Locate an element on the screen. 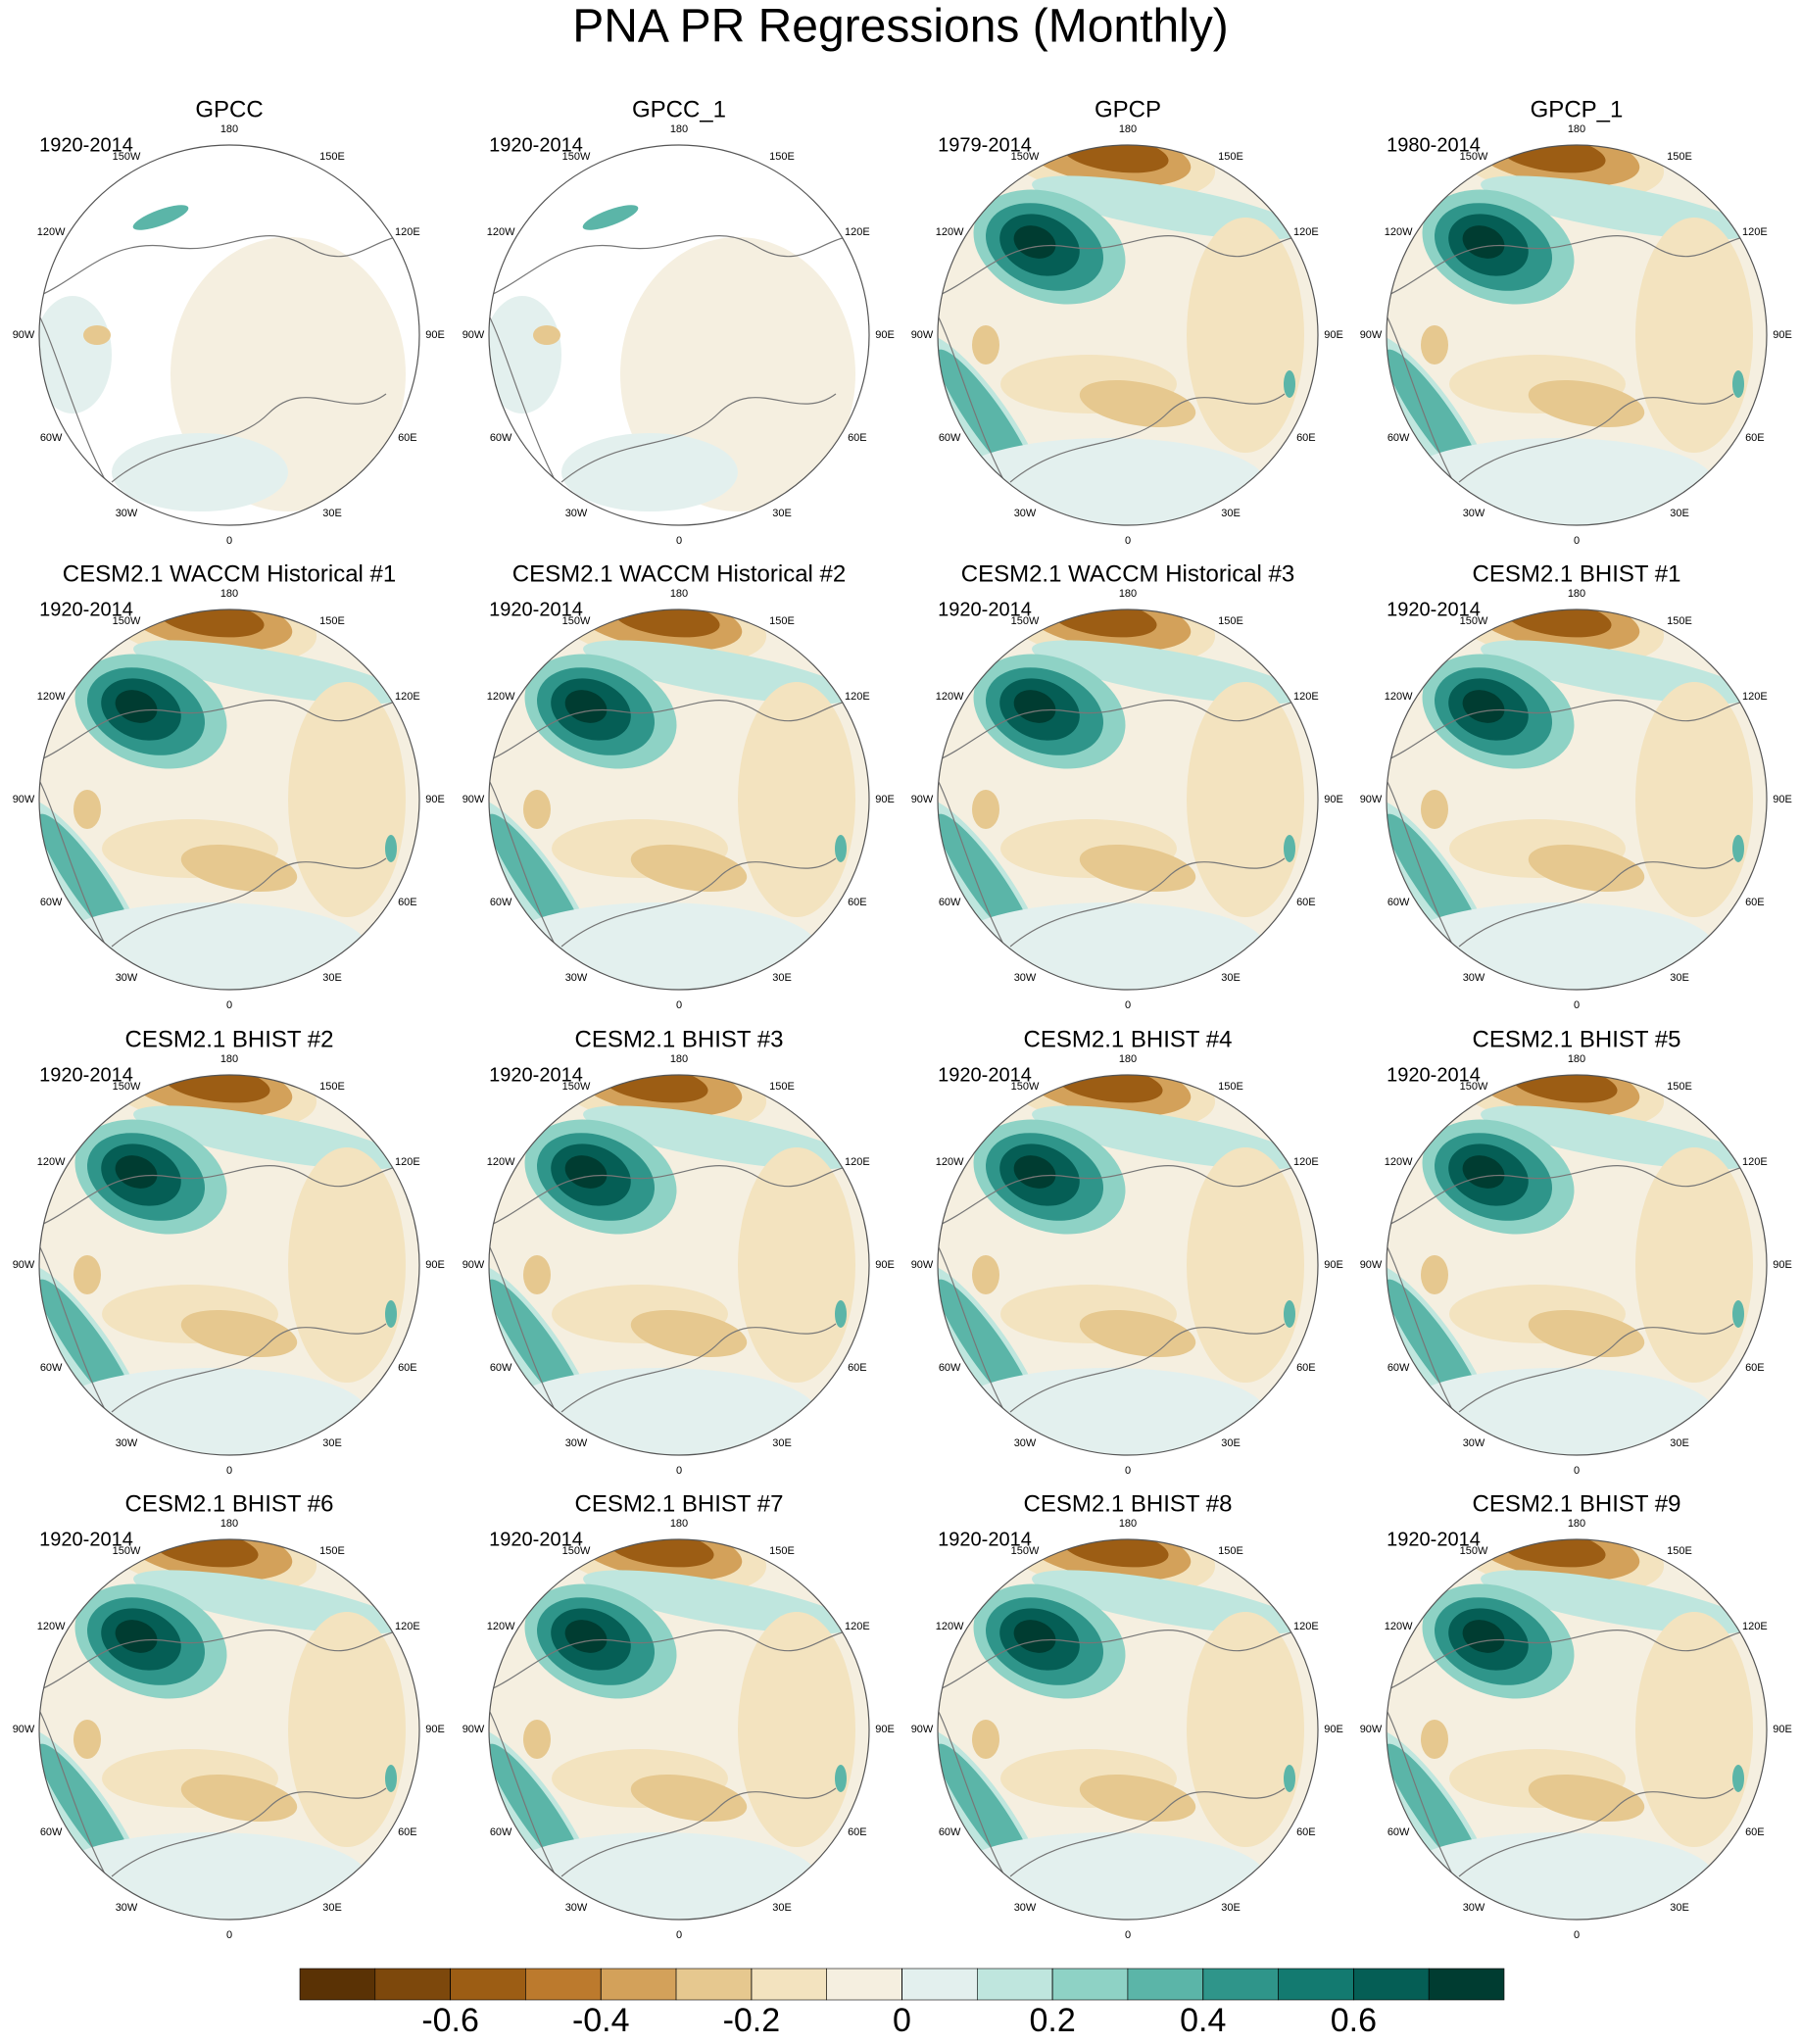 The height and width of the screenshot is (2044, 1801). panel-title: CESM2.1 WACCM Historical #1 is located at coordinates (230, 574).